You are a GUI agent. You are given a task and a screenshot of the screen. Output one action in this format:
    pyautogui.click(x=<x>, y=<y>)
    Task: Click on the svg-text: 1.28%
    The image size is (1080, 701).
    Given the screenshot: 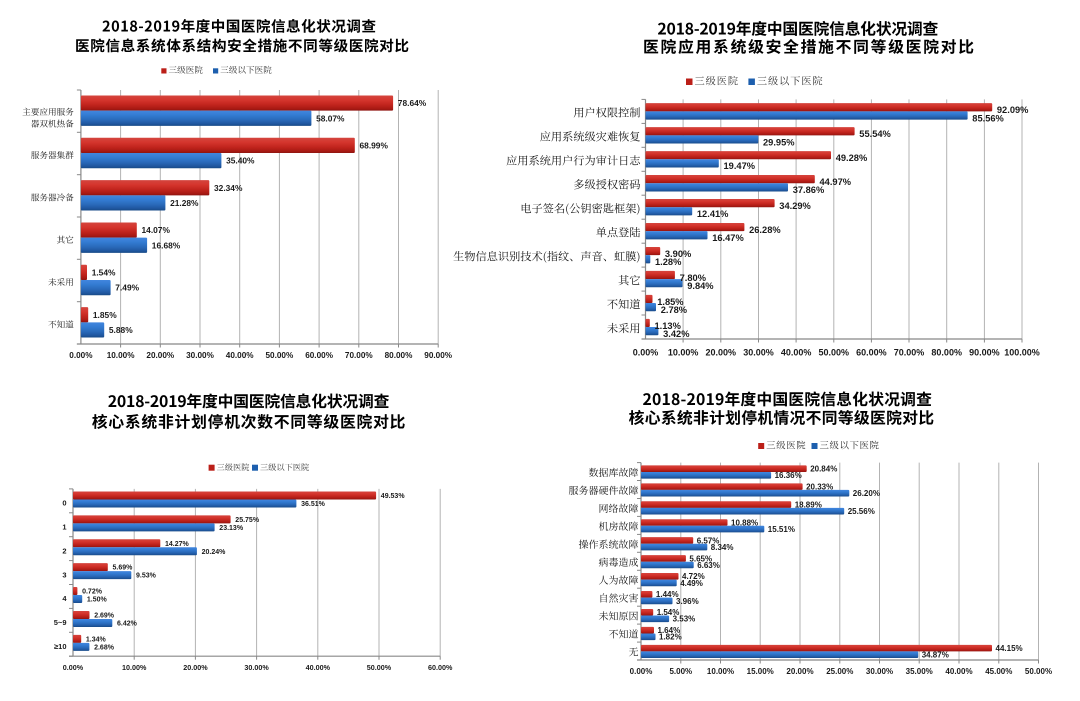 What is the action you would take?
    pyautogui.click(x=668, y=262)
    